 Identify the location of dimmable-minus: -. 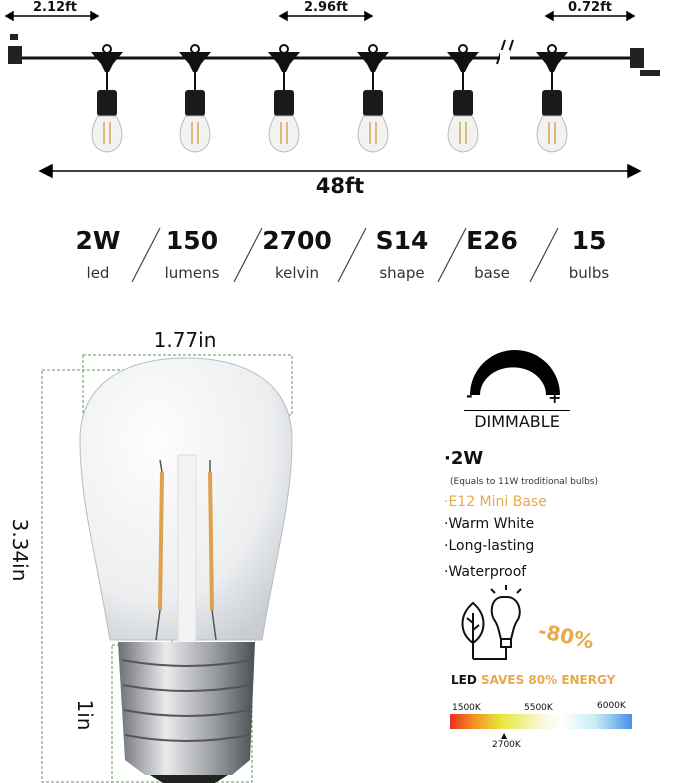
(469, 395).